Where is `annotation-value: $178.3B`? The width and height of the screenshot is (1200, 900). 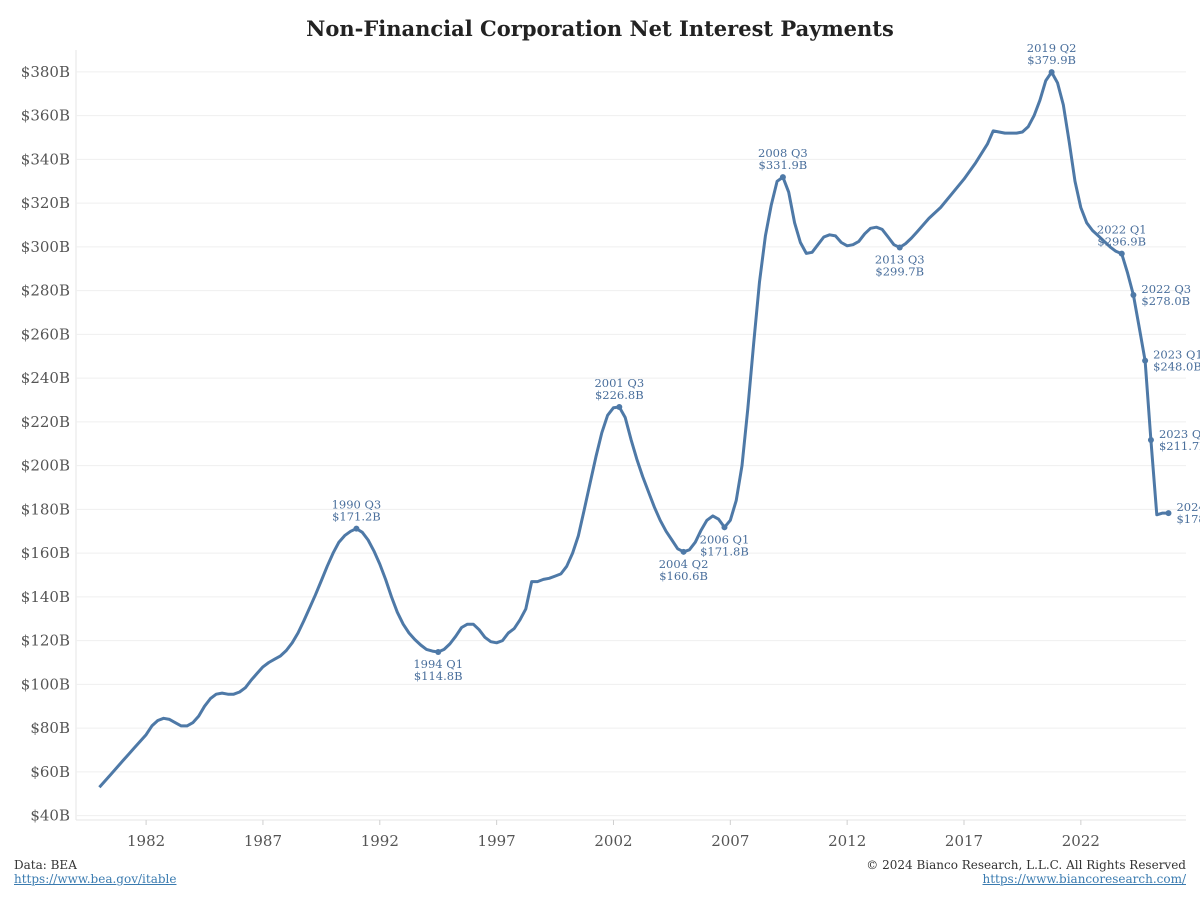 annotation-value: $178.3B is located at coordinates (1188, 519).